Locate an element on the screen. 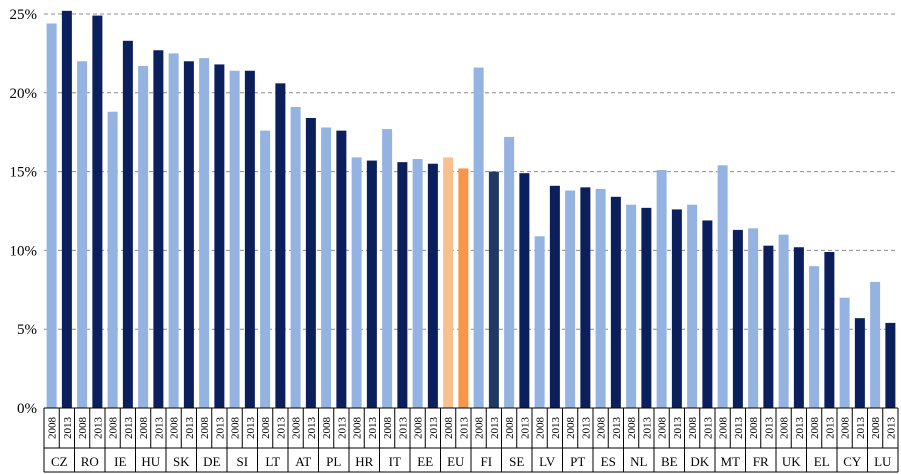 This screenshot has width=901, height=474. bar-es-2013 is located at coordinates (615, 302).